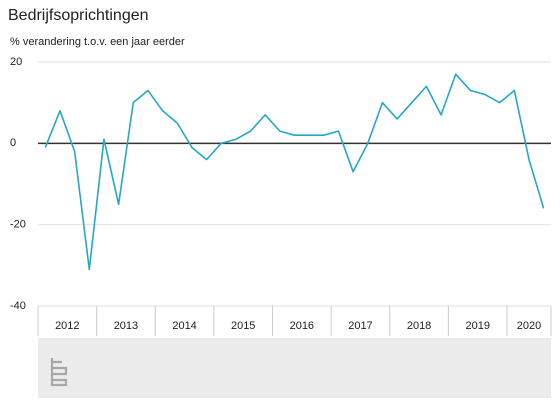  Describe the element at coordinates (16, 62) in the screenshot. I see `y-tick-label: 20` at that location.